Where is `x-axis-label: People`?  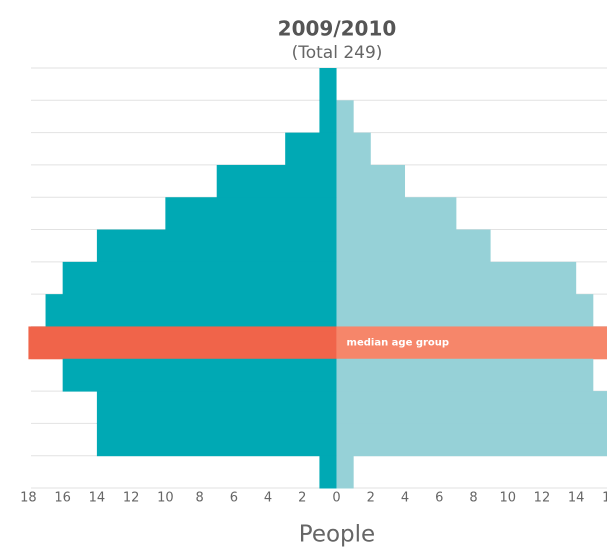
x-axis-label: People is located at coordinates (337, 535).